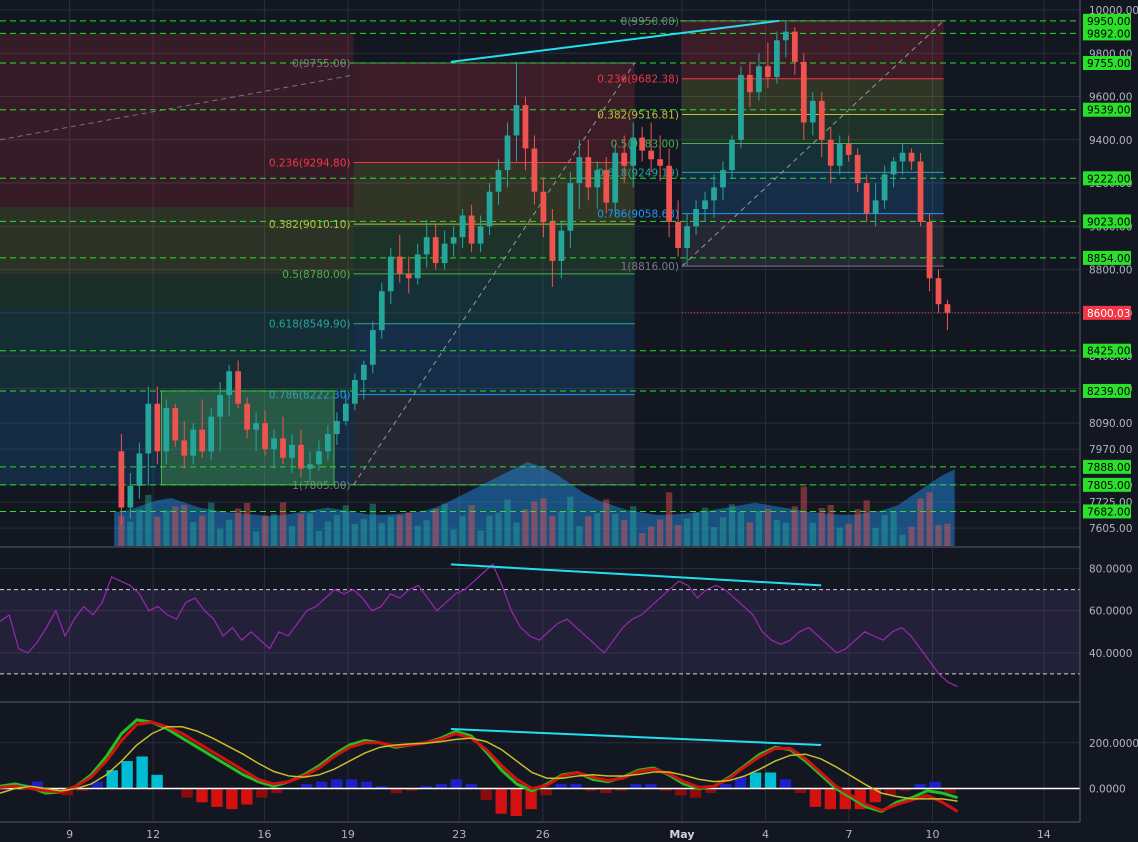 The height and width of the screenshot is (842, 1138). Describe the element at coordinates (1110, 271) in the screenshot. I see `y-tick-label: 8800.00` at that location.